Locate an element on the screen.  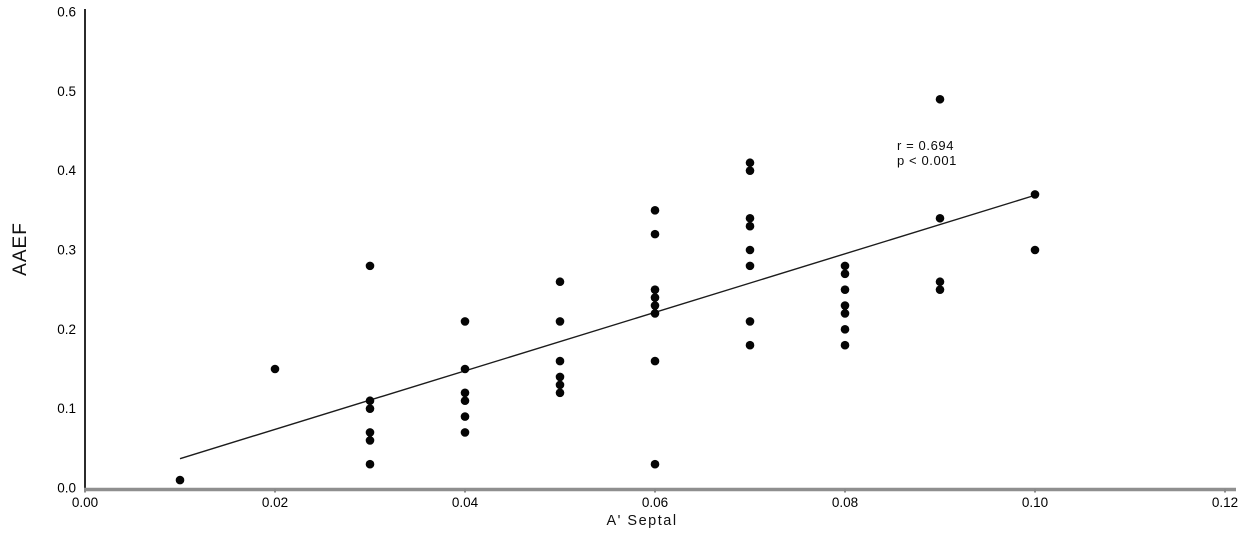
x-tick-label: 0.04 is located at coordinates (465, 502).